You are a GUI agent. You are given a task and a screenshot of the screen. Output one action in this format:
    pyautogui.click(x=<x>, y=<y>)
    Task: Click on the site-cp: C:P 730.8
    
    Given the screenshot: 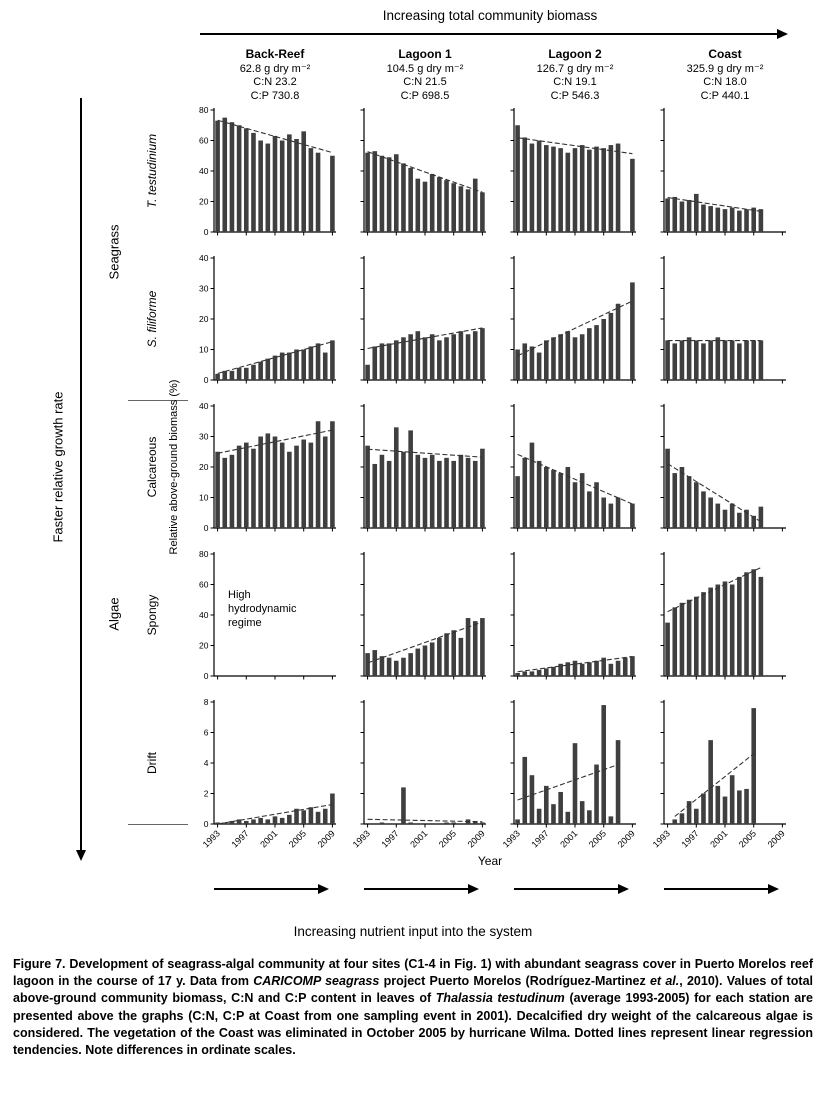 What is the action you would take?
    pyautogui.click(x=275, y=95)
    